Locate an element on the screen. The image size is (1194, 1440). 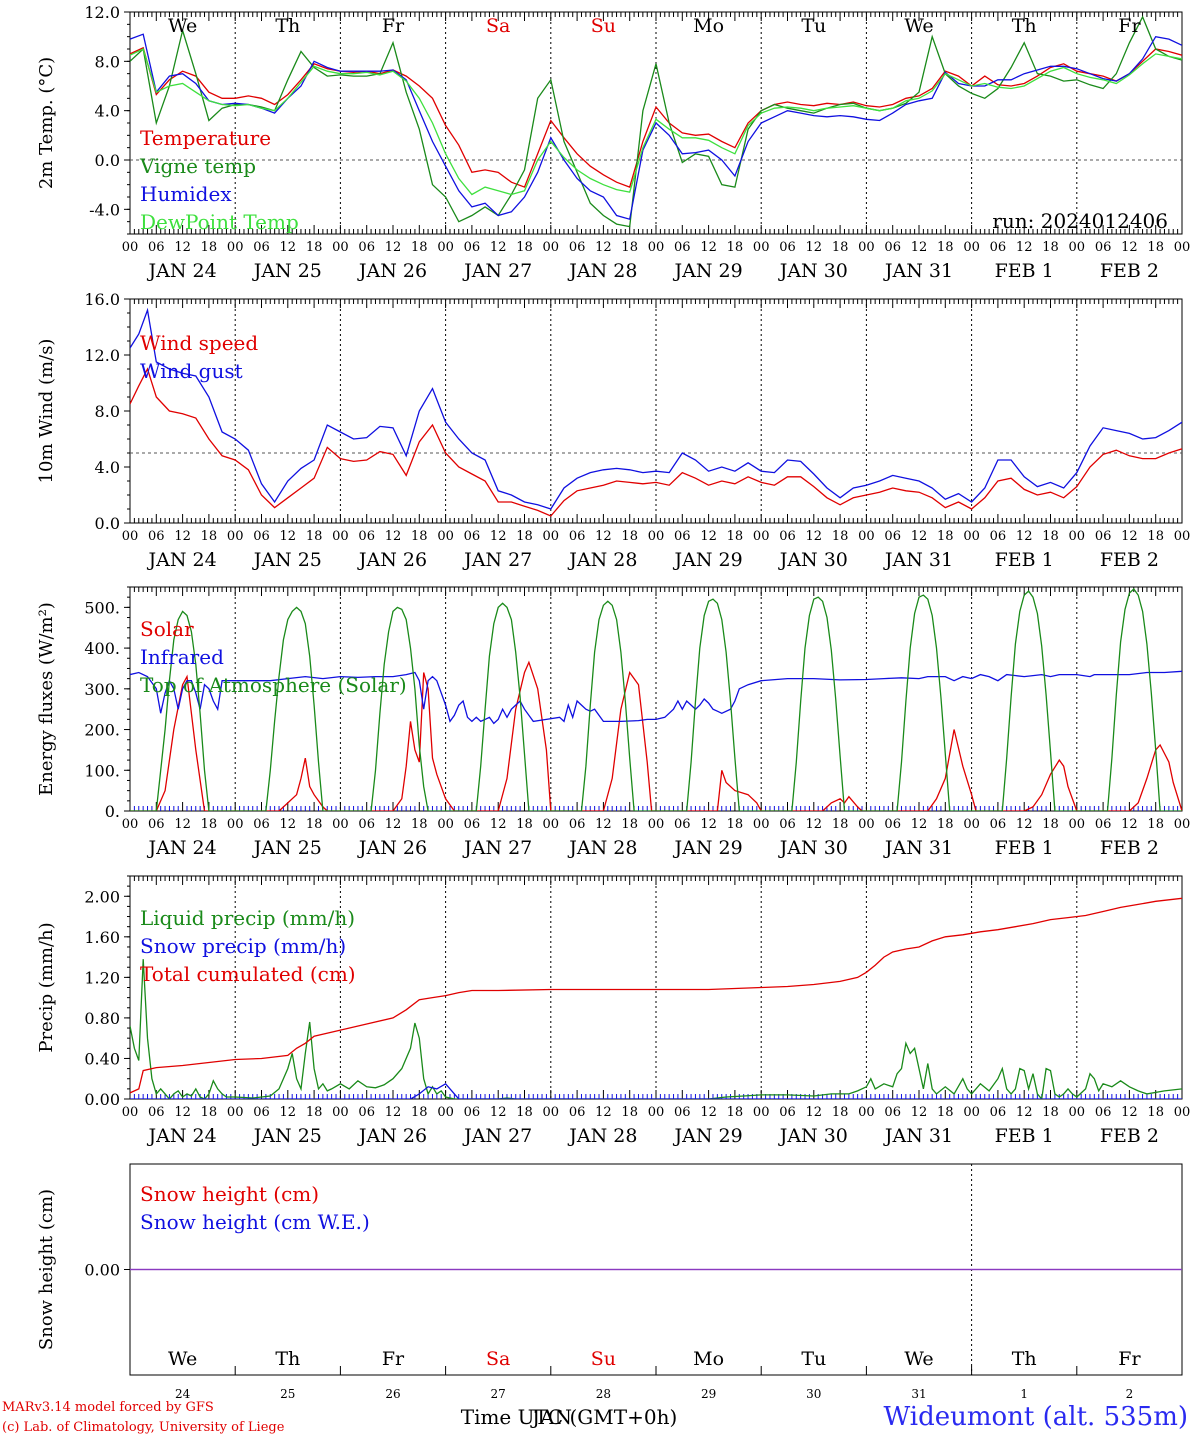
series-line-total-cumulated-cm- is located at coordinates (656, 995).